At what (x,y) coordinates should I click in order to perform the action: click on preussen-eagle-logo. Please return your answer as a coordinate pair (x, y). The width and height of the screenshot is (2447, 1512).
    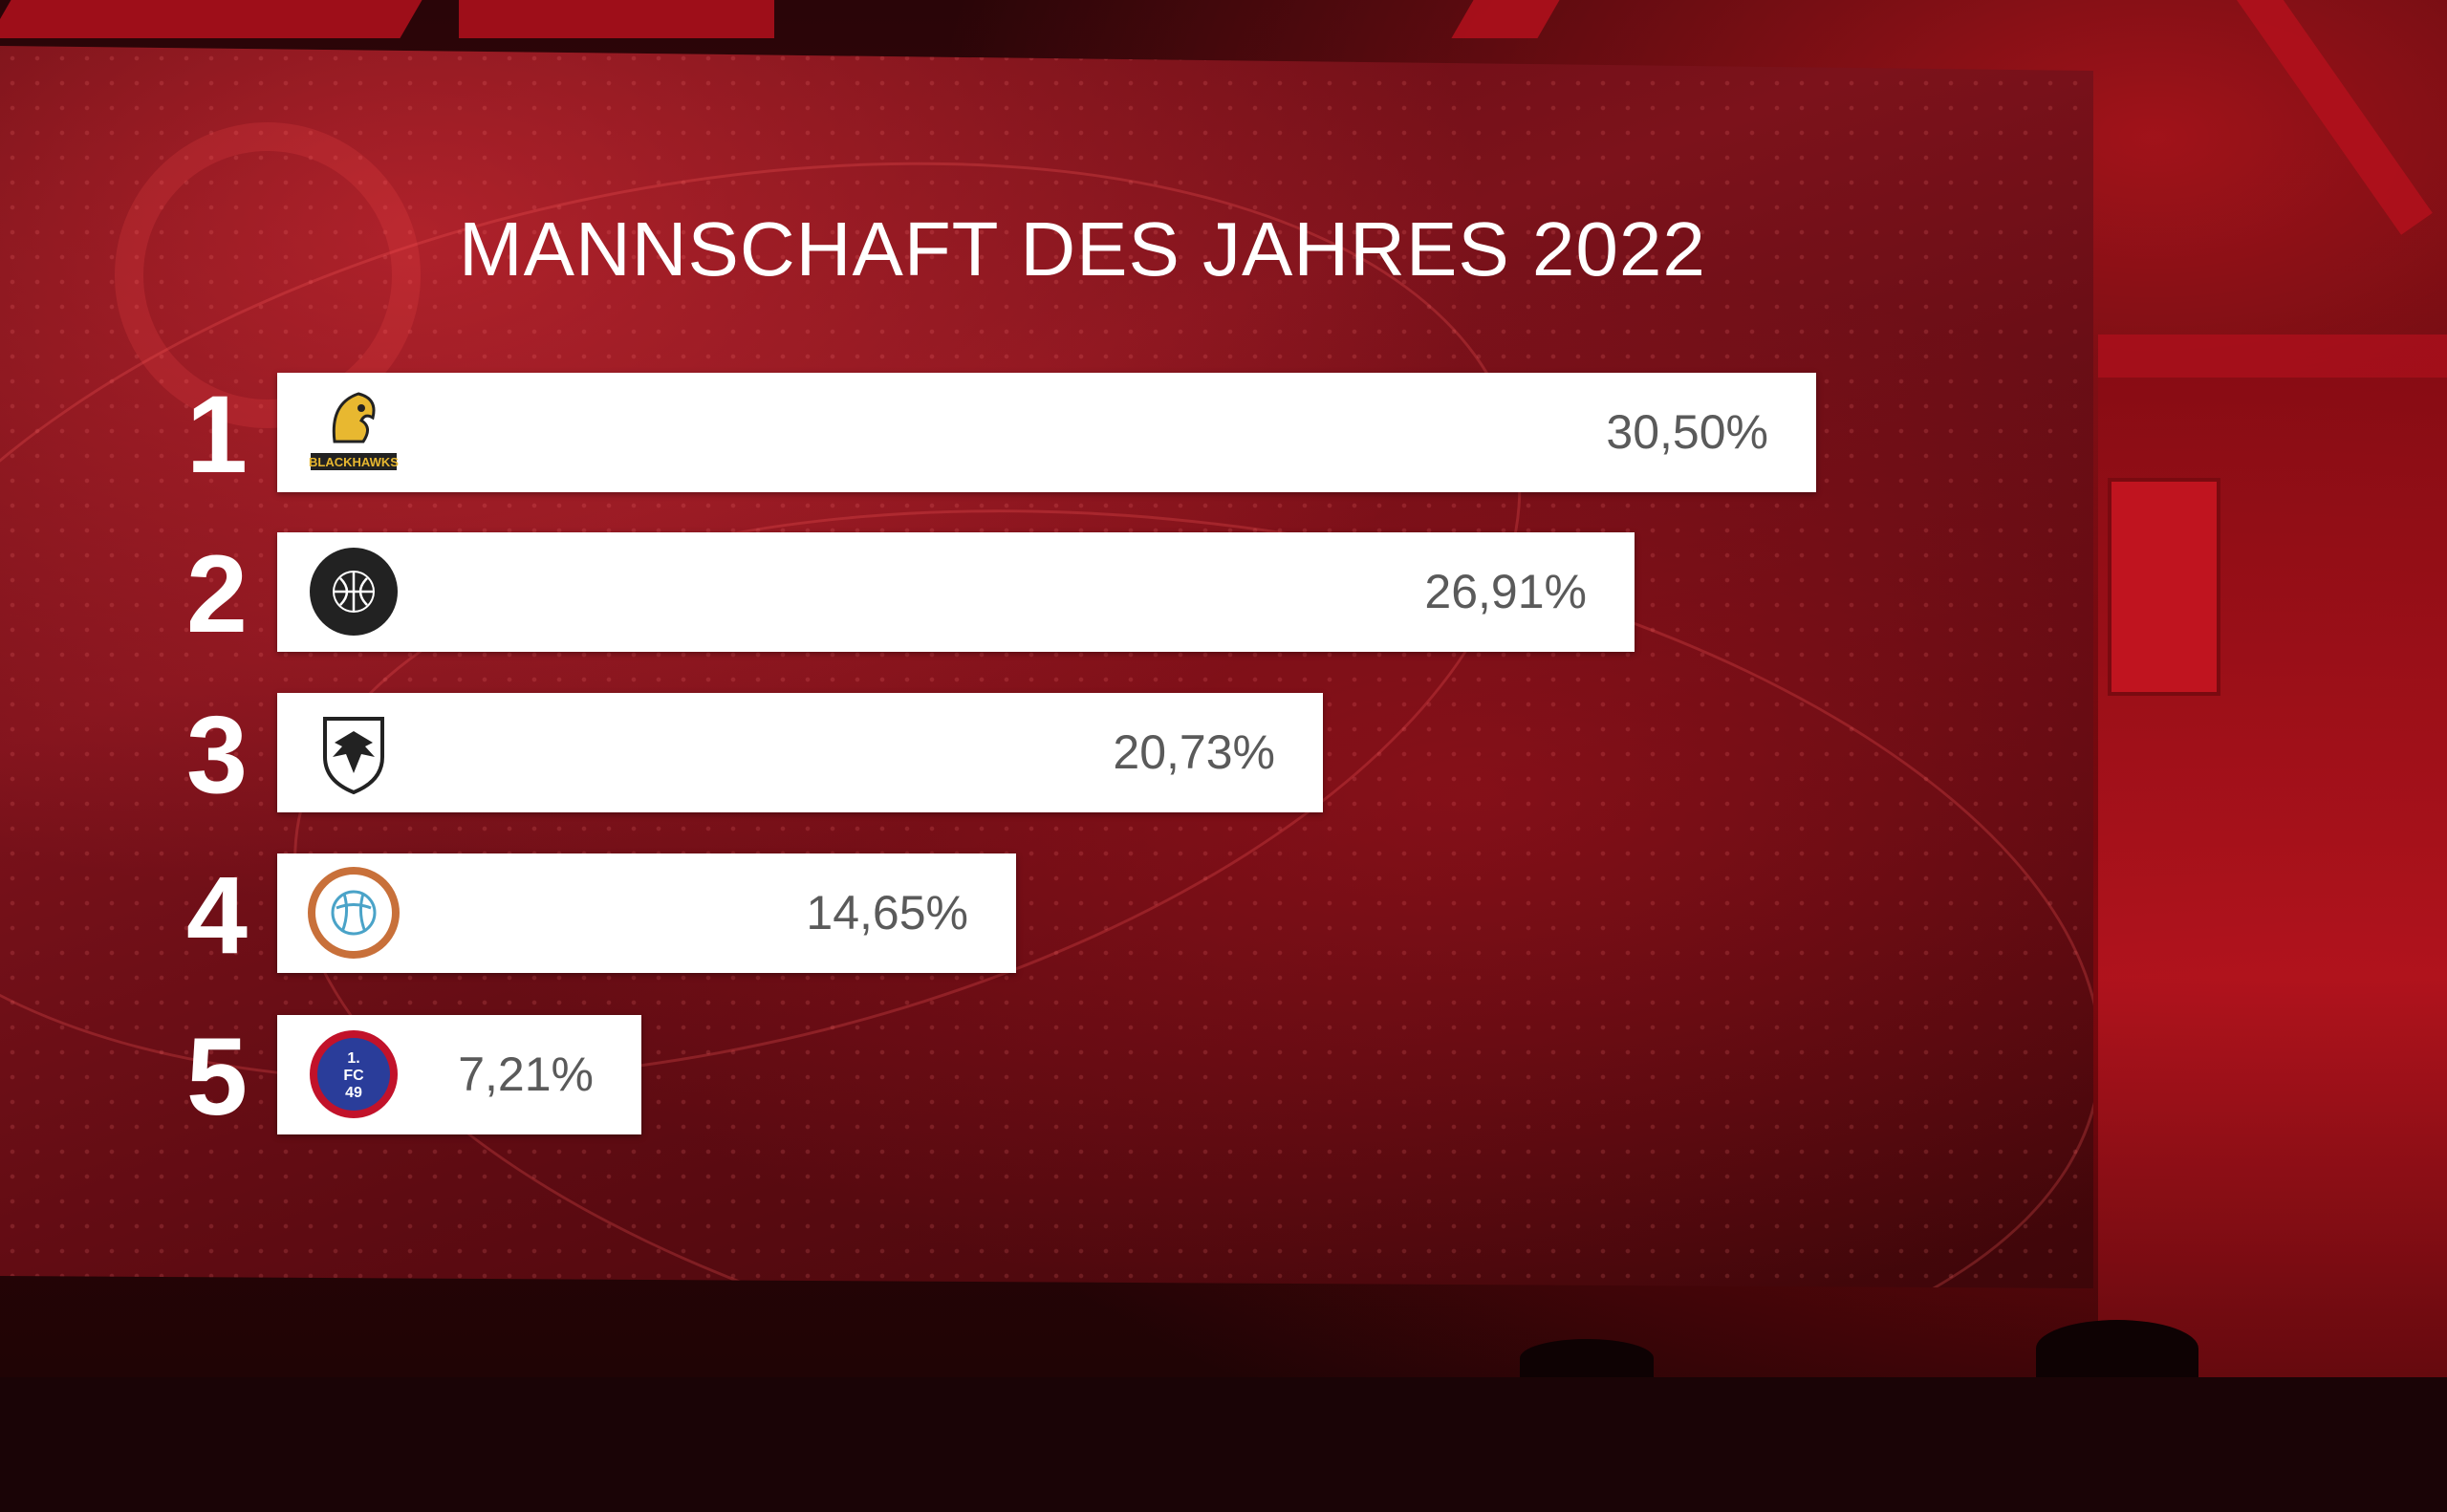
    Looking at the image, I should click on (353, 752).